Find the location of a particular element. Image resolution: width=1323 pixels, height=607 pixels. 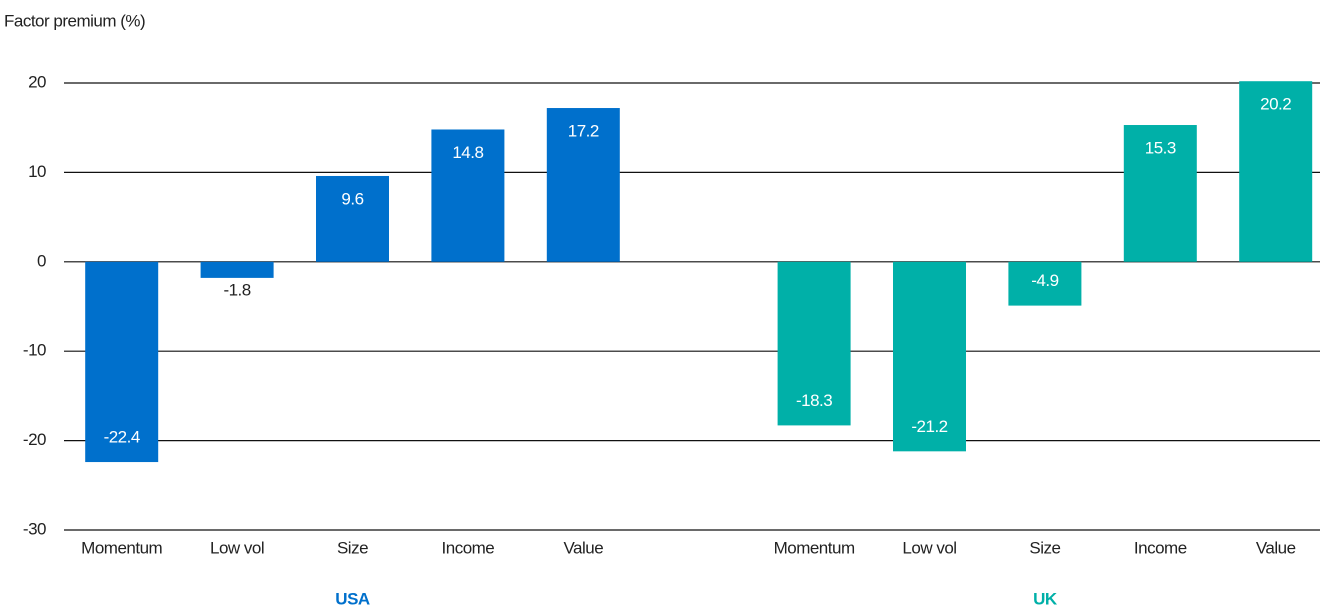

y-tick-label: -10 is located at coordinates (34, 350).